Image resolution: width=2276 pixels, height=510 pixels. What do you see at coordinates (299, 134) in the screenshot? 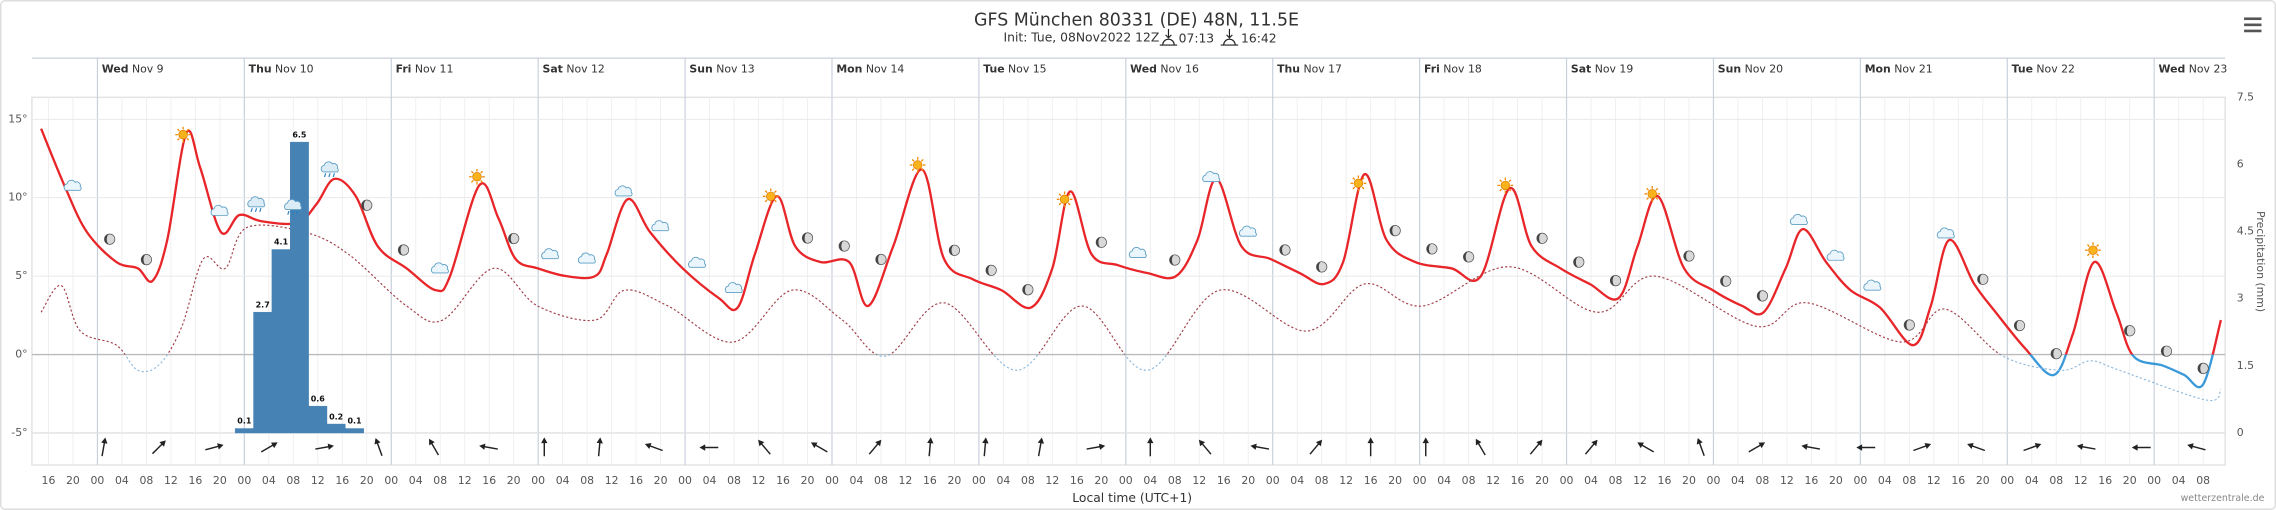
I see `precip-label: 6.5` at bounding box center [299, 134].